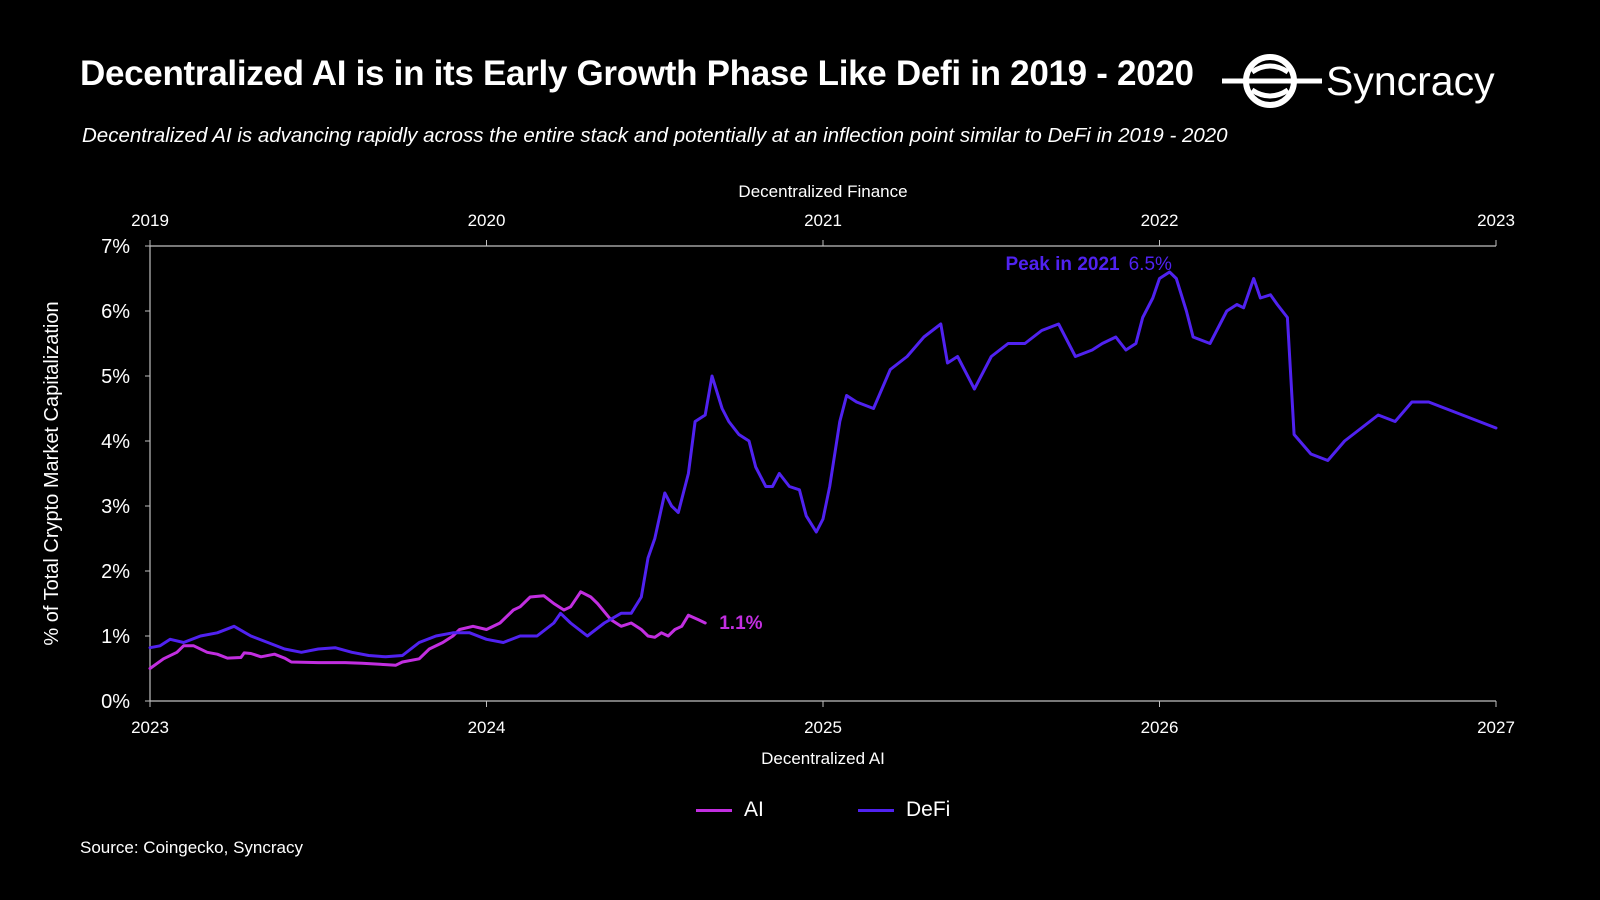 This screenshot has height=900, width=1600. Describe the element at coordinates (740, 623) in the screenshot. I see `ai-end-label: 1.1%` at that location.